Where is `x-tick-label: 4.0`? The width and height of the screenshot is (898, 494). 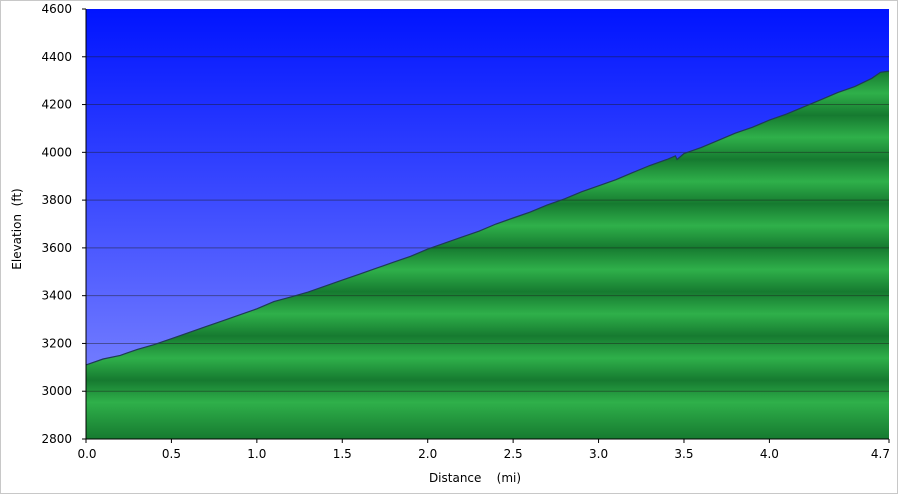 x-tick-label: 4.0 is located at coordinates (769, 454).